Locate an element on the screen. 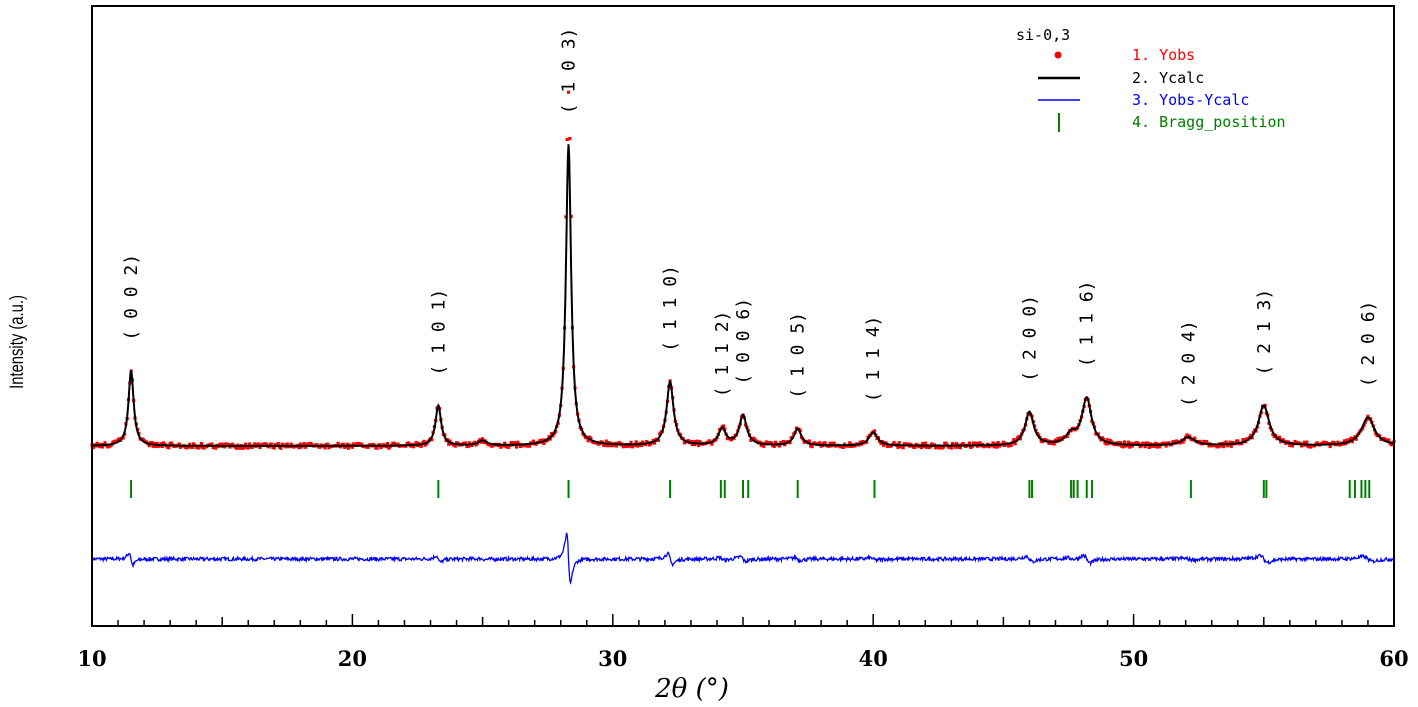 This screenshot has width=1418, height=707. x-tick-label: 40 is located at coordinates (873, 658).